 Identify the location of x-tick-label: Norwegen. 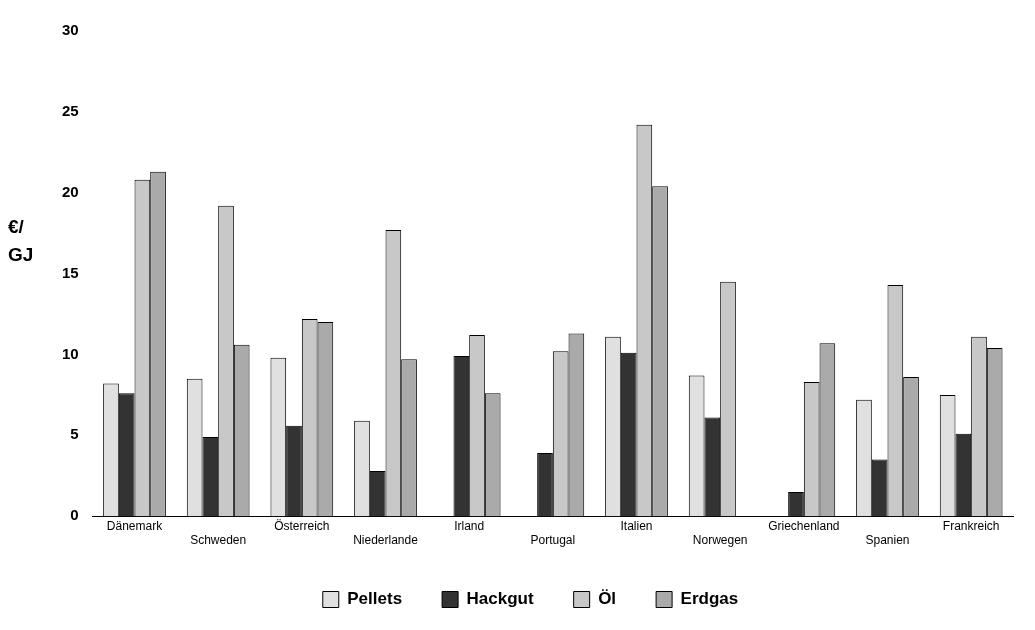
(720, 540).